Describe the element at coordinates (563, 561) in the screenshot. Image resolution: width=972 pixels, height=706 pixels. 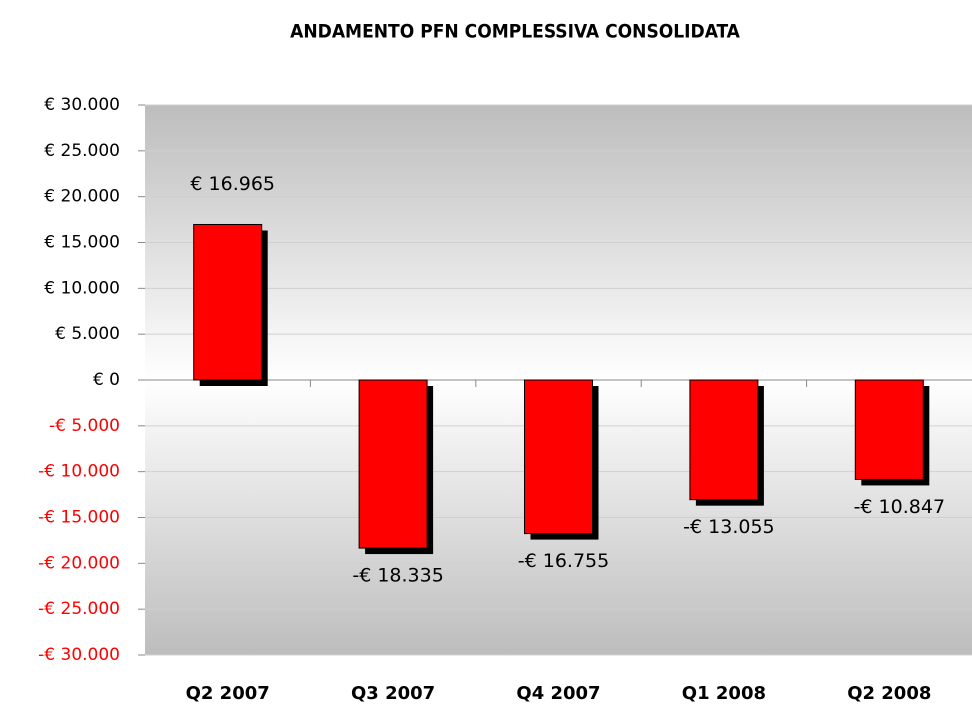
I see `data-label: -€ 16.755` at that location.